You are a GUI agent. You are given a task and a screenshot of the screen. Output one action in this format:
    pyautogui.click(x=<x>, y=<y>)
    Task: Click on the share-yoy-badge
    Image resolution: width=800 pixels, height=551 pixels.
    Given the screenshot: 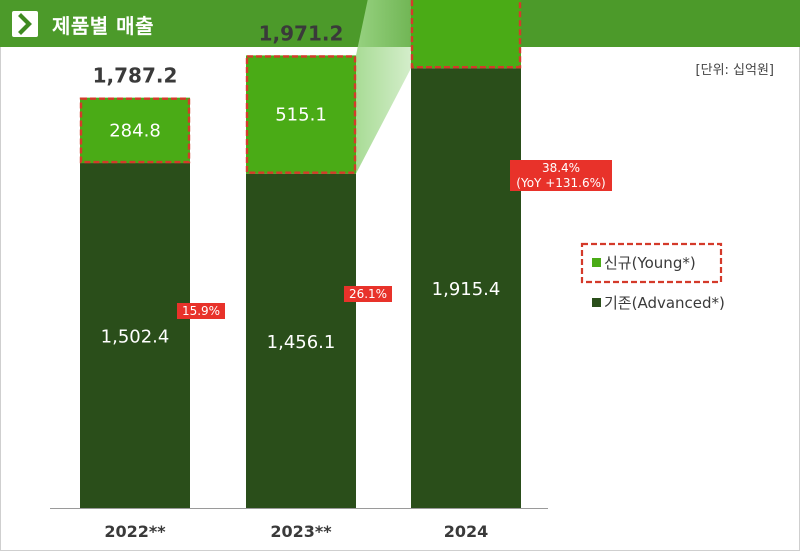 What is the action you would take?
    pyautogui.click(x=561, y=175)
    